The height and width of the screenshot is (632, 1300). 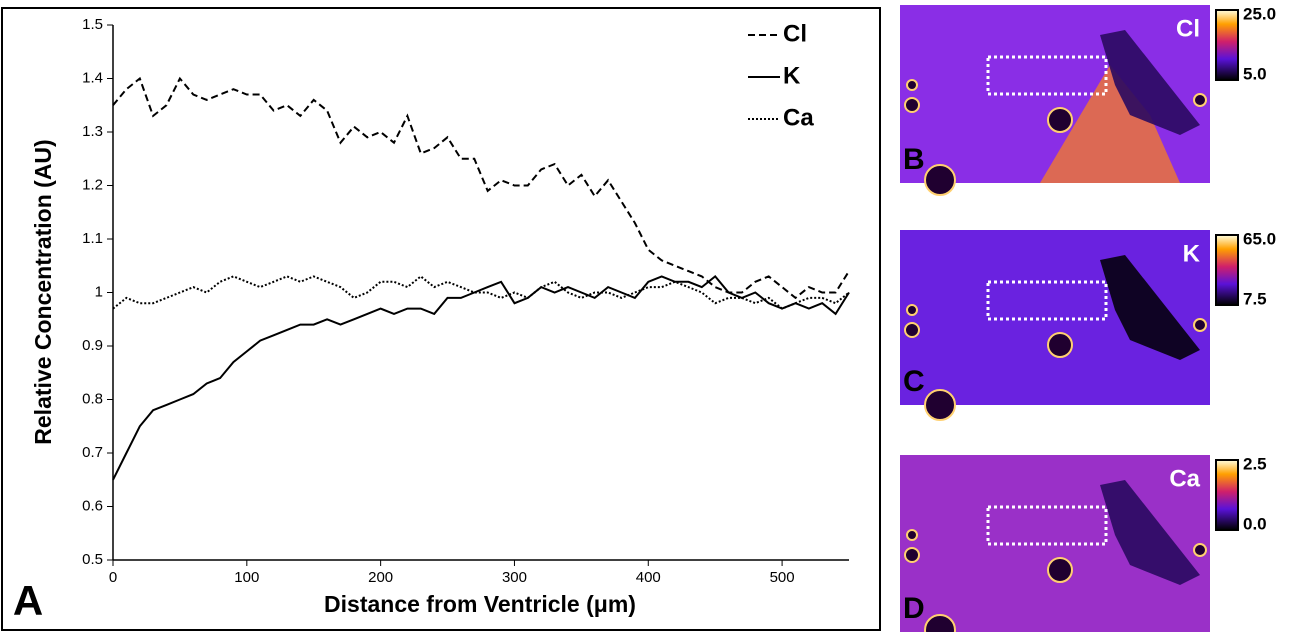 I want to click on panel-letter: B, so click(x=914, y=159).